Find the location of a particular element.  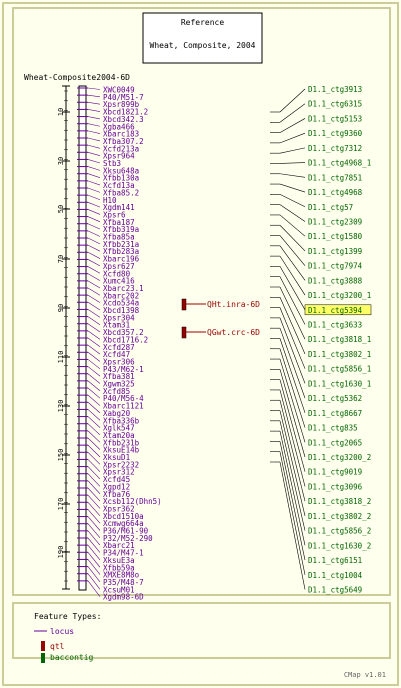

locus-label: Xfbb231b is located at coordinates (121, 442).